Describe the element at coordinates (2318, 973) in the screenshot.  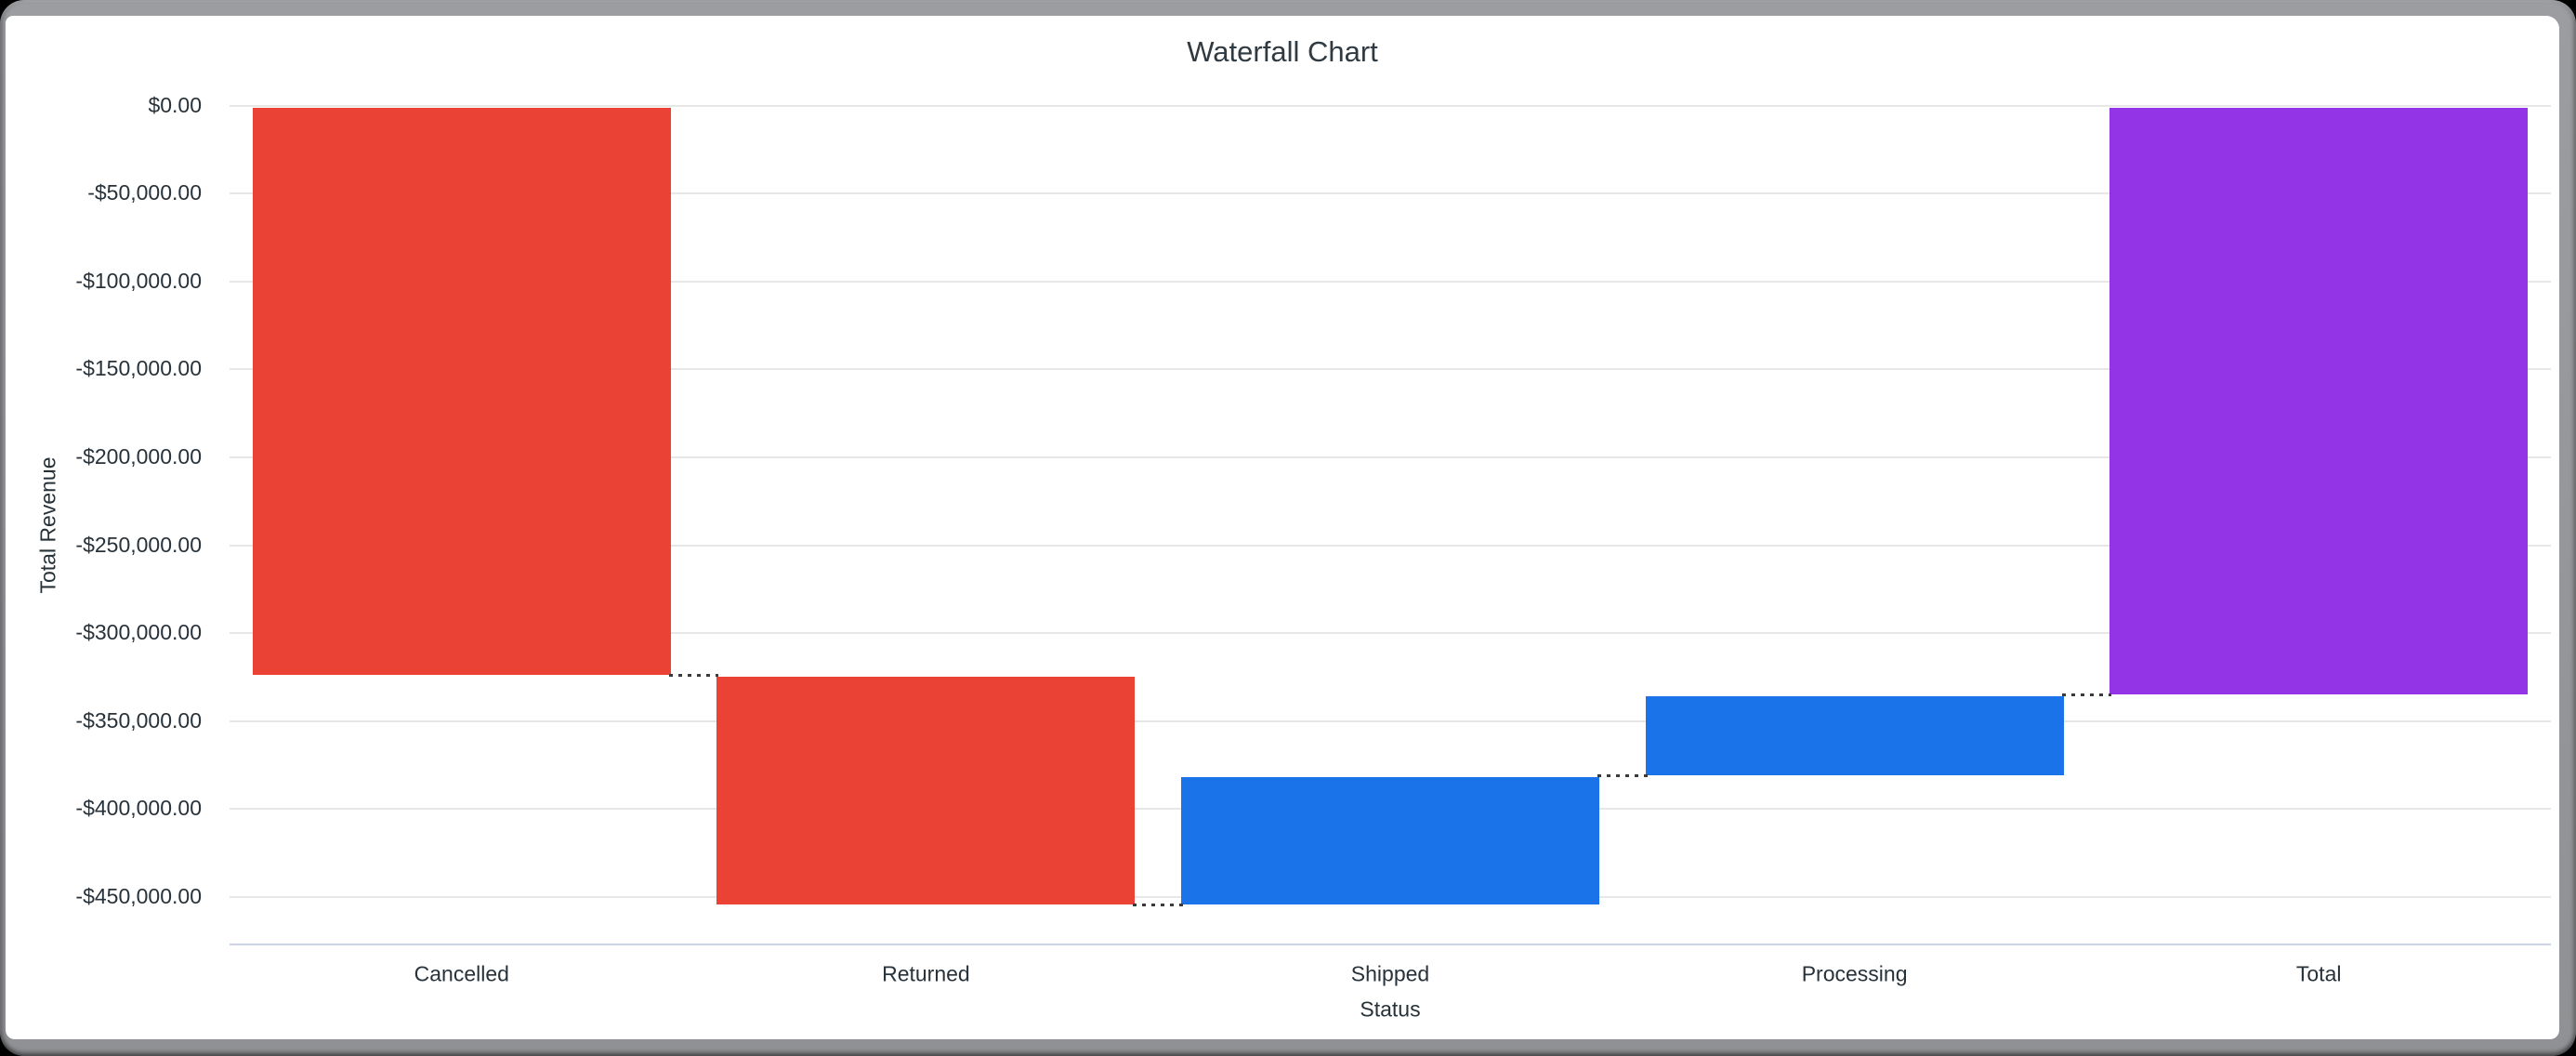
I see `x-axis-label-total: Total` at that location.